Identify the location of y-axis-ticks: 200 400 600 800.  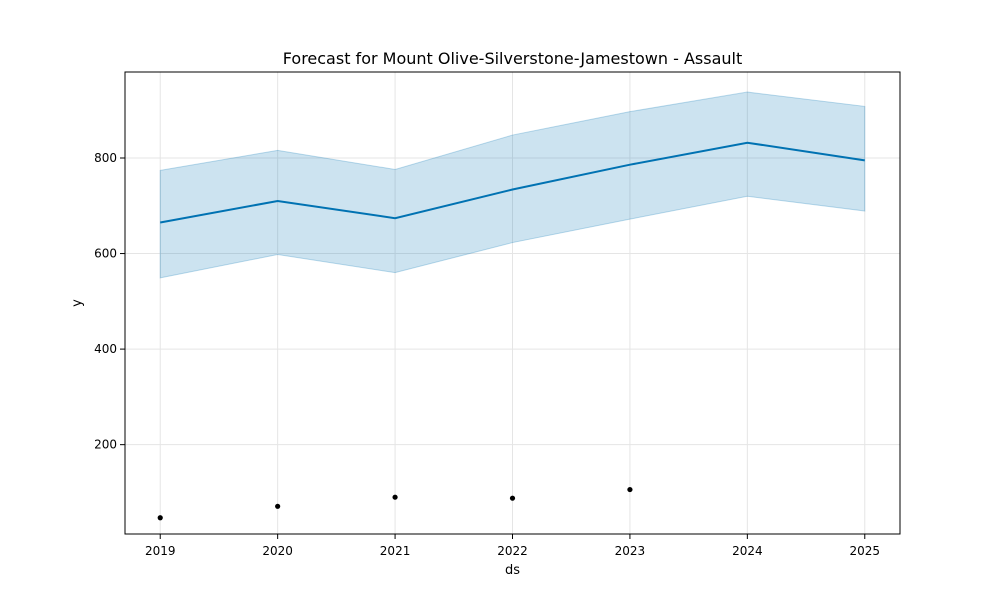
(109, 301).